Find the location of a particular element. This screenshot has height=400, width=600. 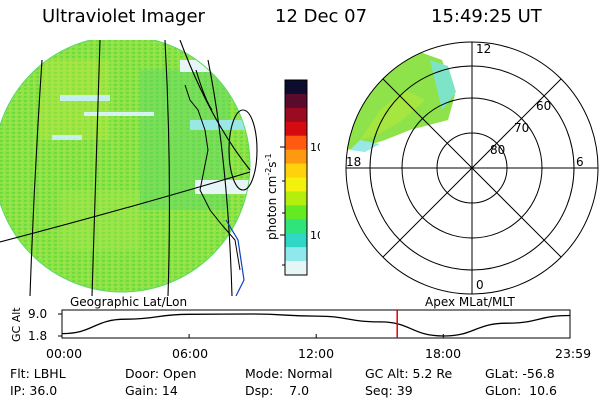

timeline-xtick-0: 00:00 is located at coordinates (64, 353).